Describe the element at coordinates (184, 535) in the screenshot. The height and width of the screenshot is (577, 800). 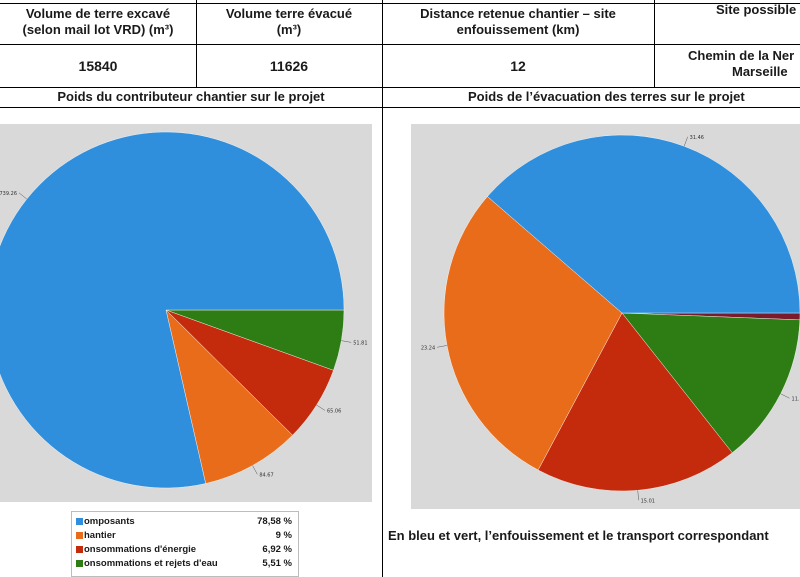
I see `legend-item: hantier 9 %` at that location.